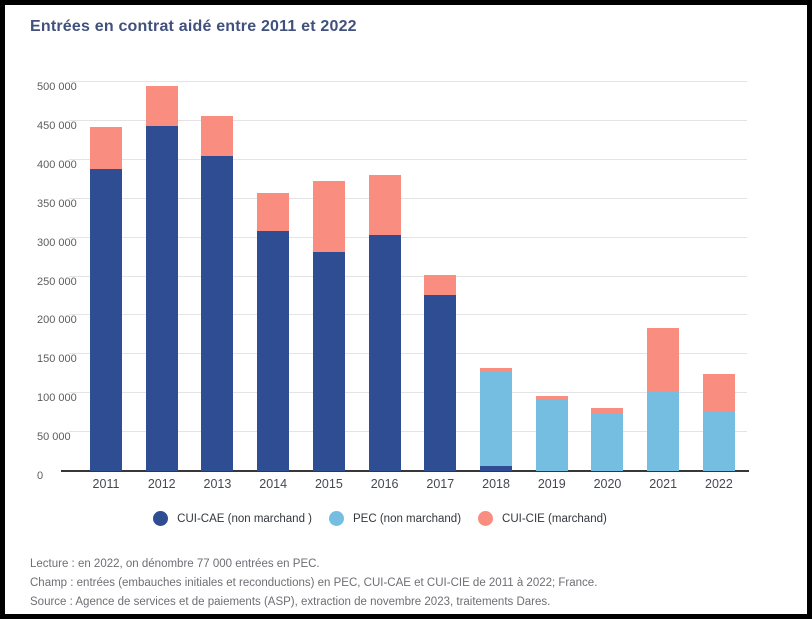 The width and height of the screenshot is (812, 619). Describe the element at coordinates (161, 298) in the screenshot. I see `bar-segment-2012-cui-cae` at that location.